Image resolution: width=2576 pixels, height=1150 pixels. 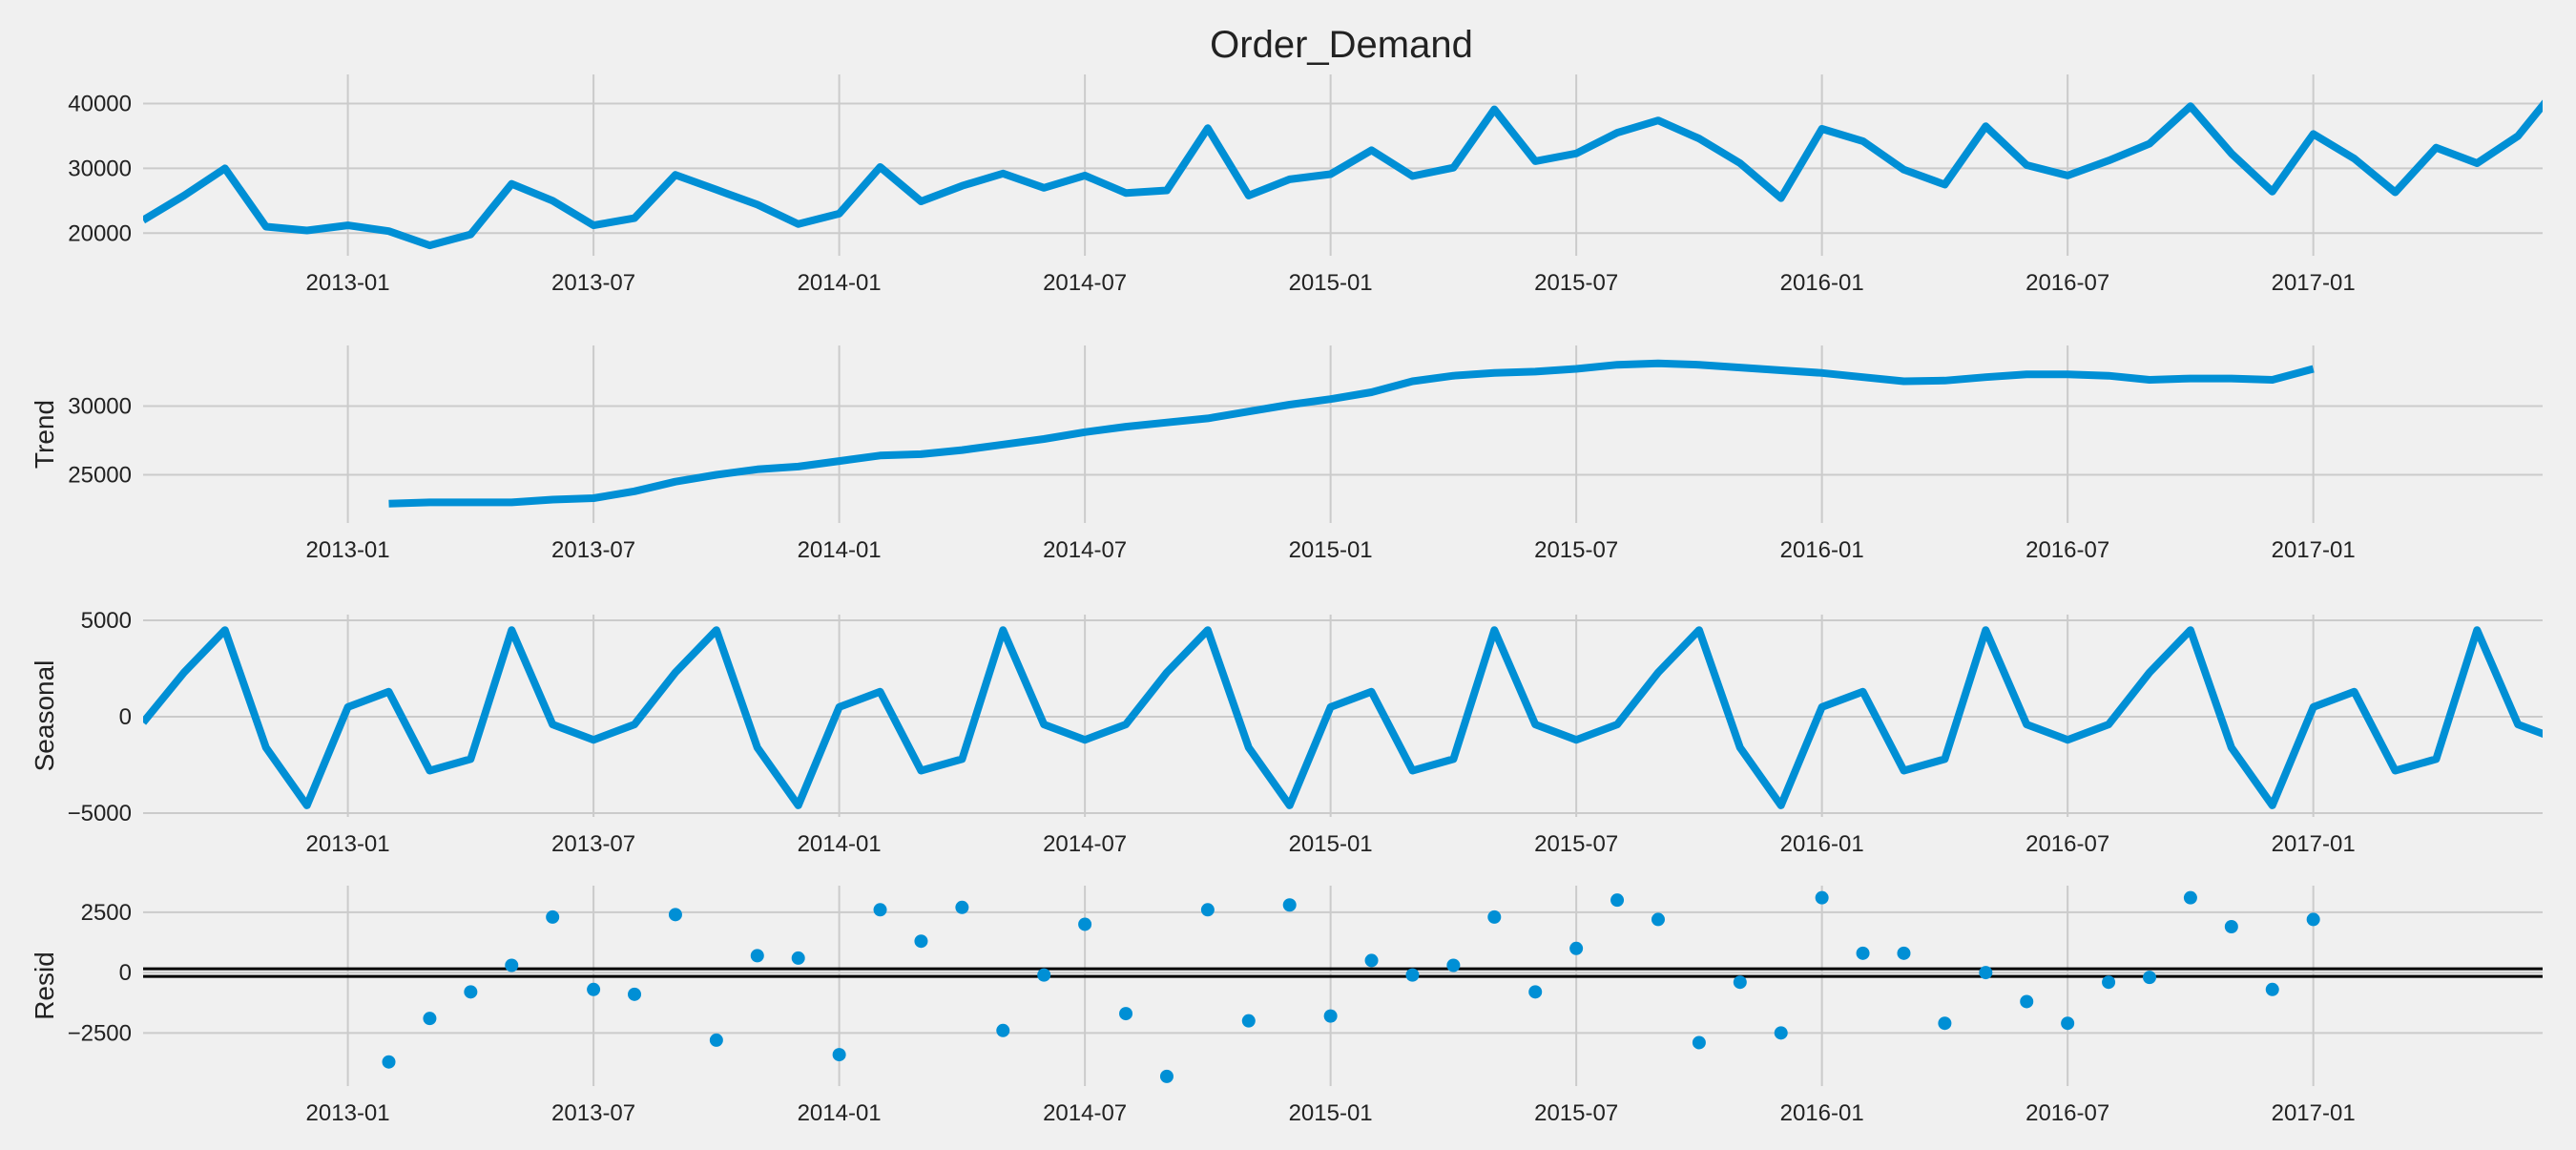 What do you see at coordinates (1343, 174) in the screenshot?
I see `series-line-observed` at bounding box center [1343, 174].